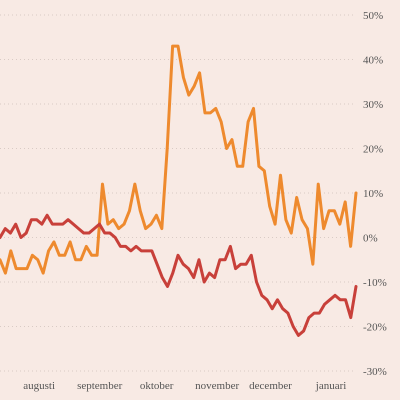 The height and width of the screenshot is (400, 400). Describe the element at coordinates (39, 386) in the screenshot. I see `x-tick-label: augusti` at that location.